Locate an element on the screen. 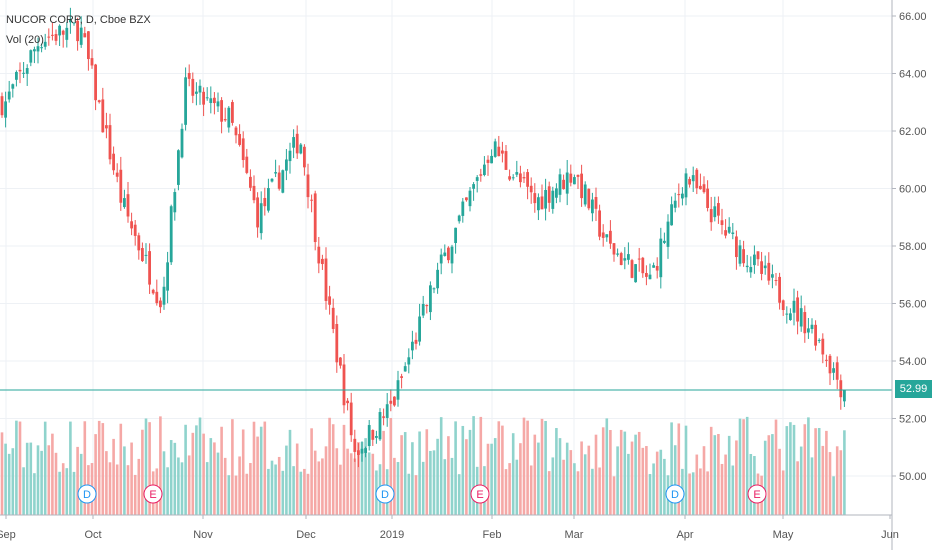 This screenshot has width=932, height=550. volume-indicator-label: Vol (20) is located at coordinates (25, 40).